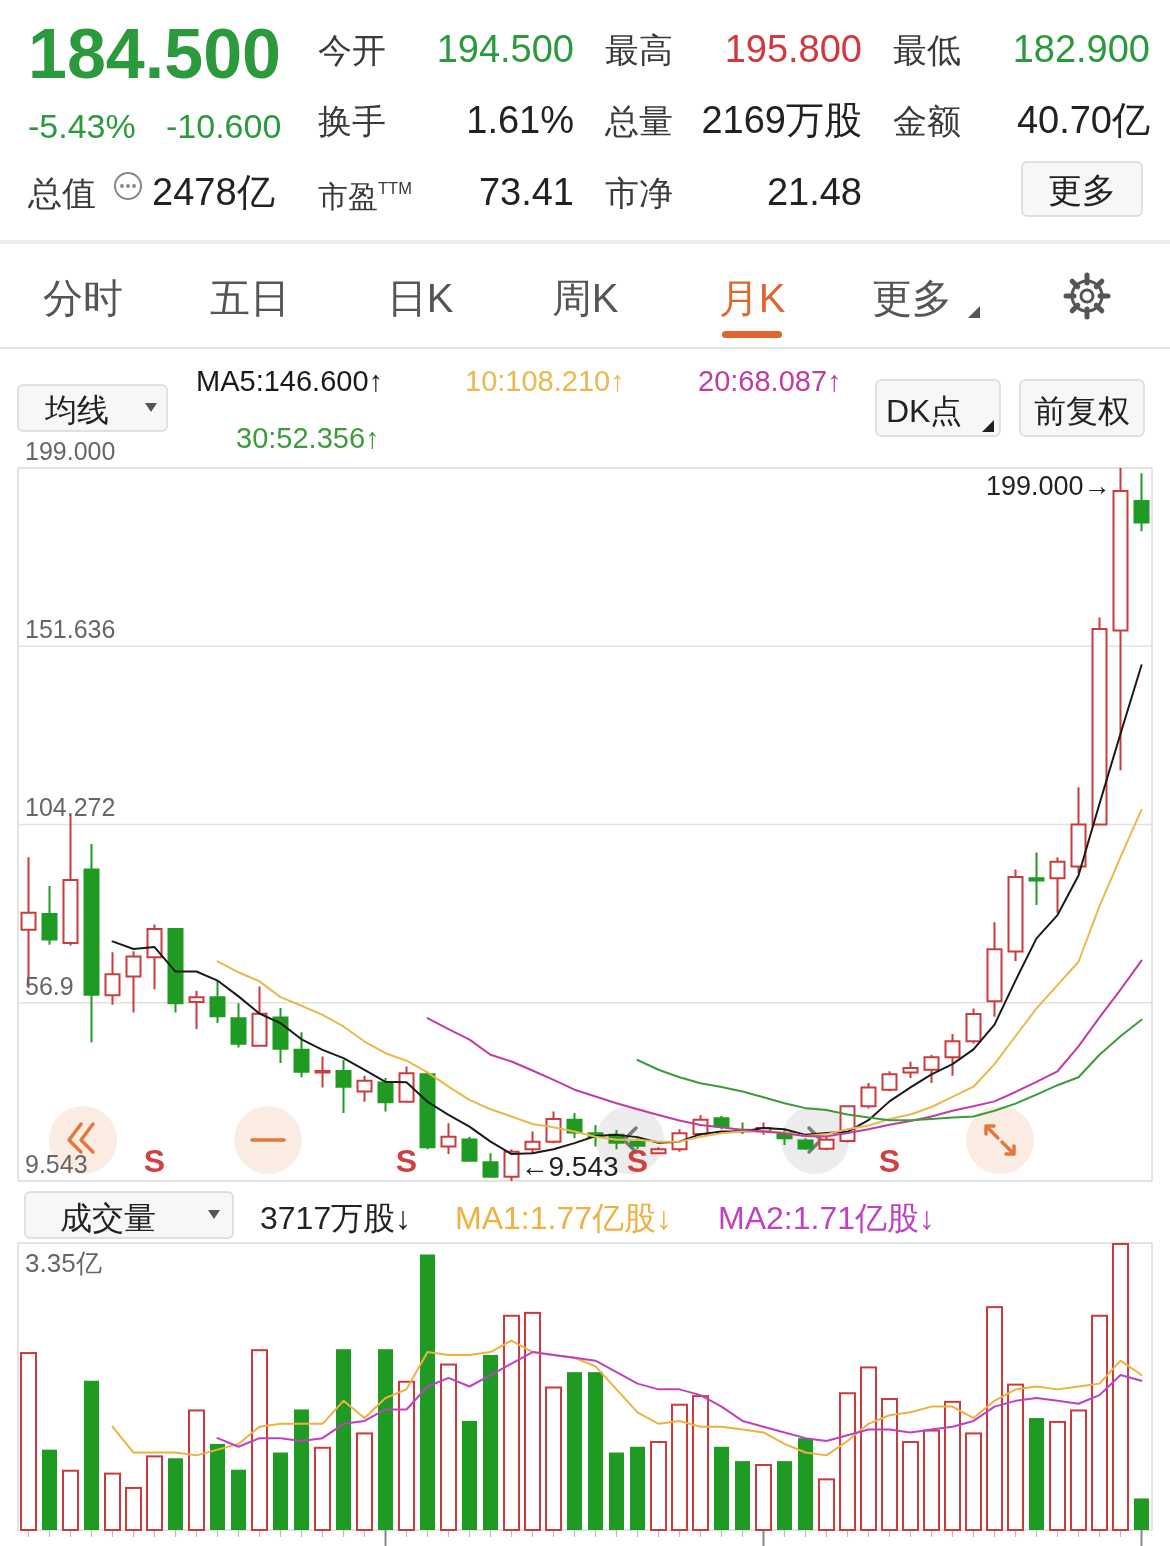  What do you see at coordinates (814, 192) in the screenshot?
I see `text: 21.48` at bounding box center [814, 192].